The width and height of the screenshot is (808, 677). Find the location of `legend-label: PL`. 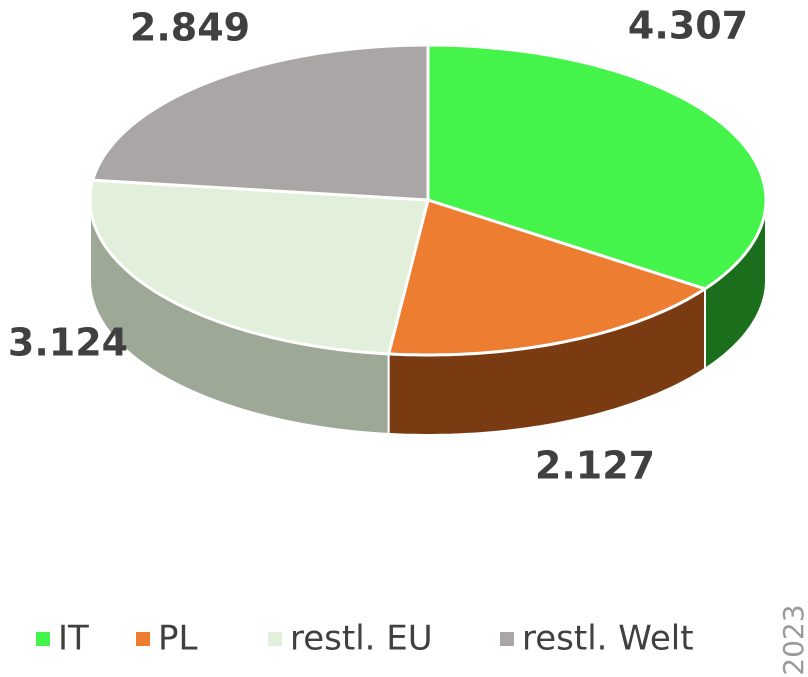

legend-label: PL is located at coordinates (178, 639).